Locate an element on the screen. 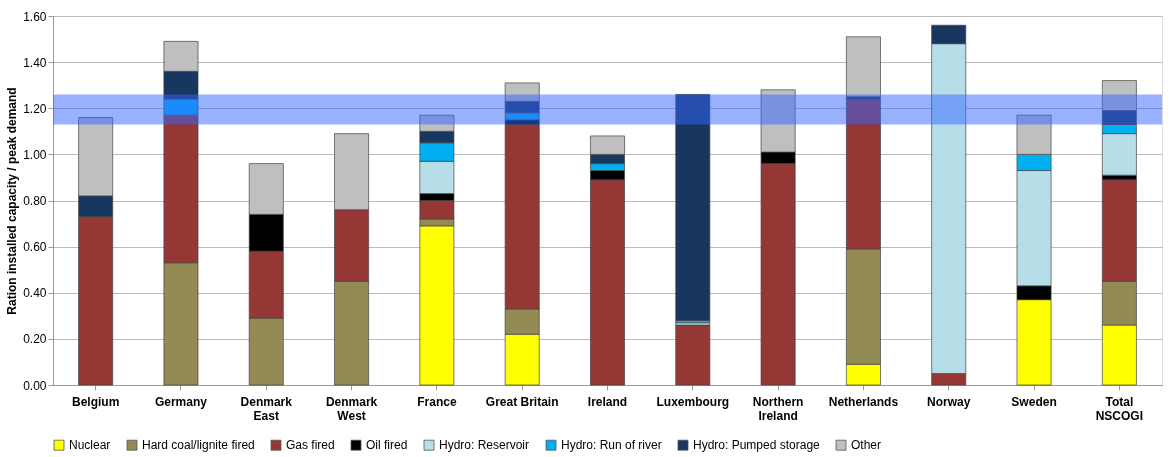 This screenshot has height=457, width=1172. x-tick-label: Denmark West is located at coordinates (351, 408).